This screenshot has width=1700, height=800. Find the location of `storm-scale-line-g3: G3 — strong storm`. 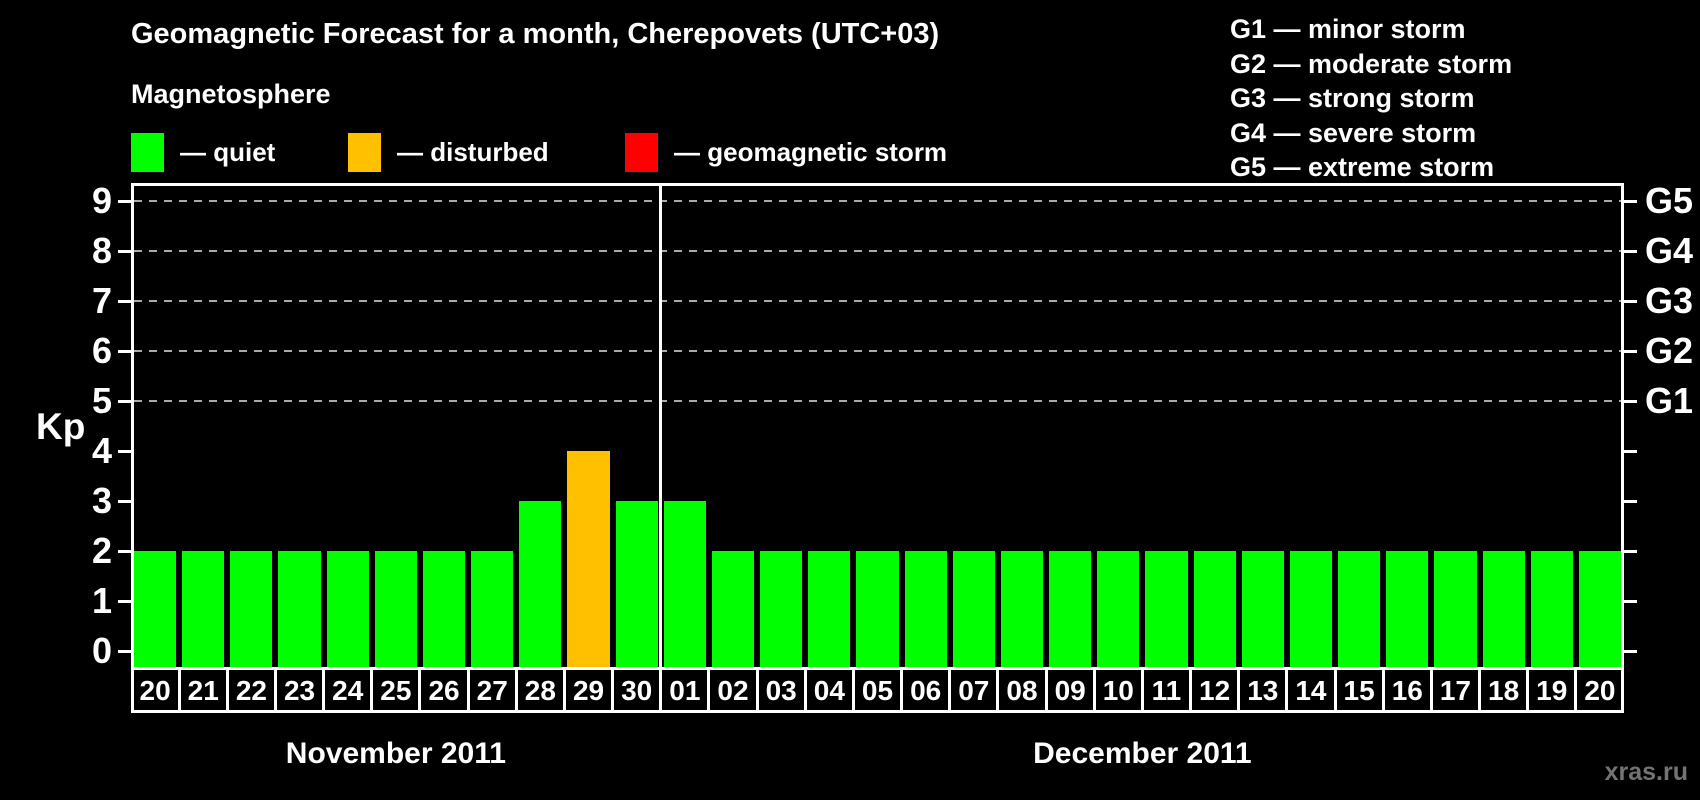

storm-scale-line-g3: G3 — strong storm is located at coordinates (1352, 98).